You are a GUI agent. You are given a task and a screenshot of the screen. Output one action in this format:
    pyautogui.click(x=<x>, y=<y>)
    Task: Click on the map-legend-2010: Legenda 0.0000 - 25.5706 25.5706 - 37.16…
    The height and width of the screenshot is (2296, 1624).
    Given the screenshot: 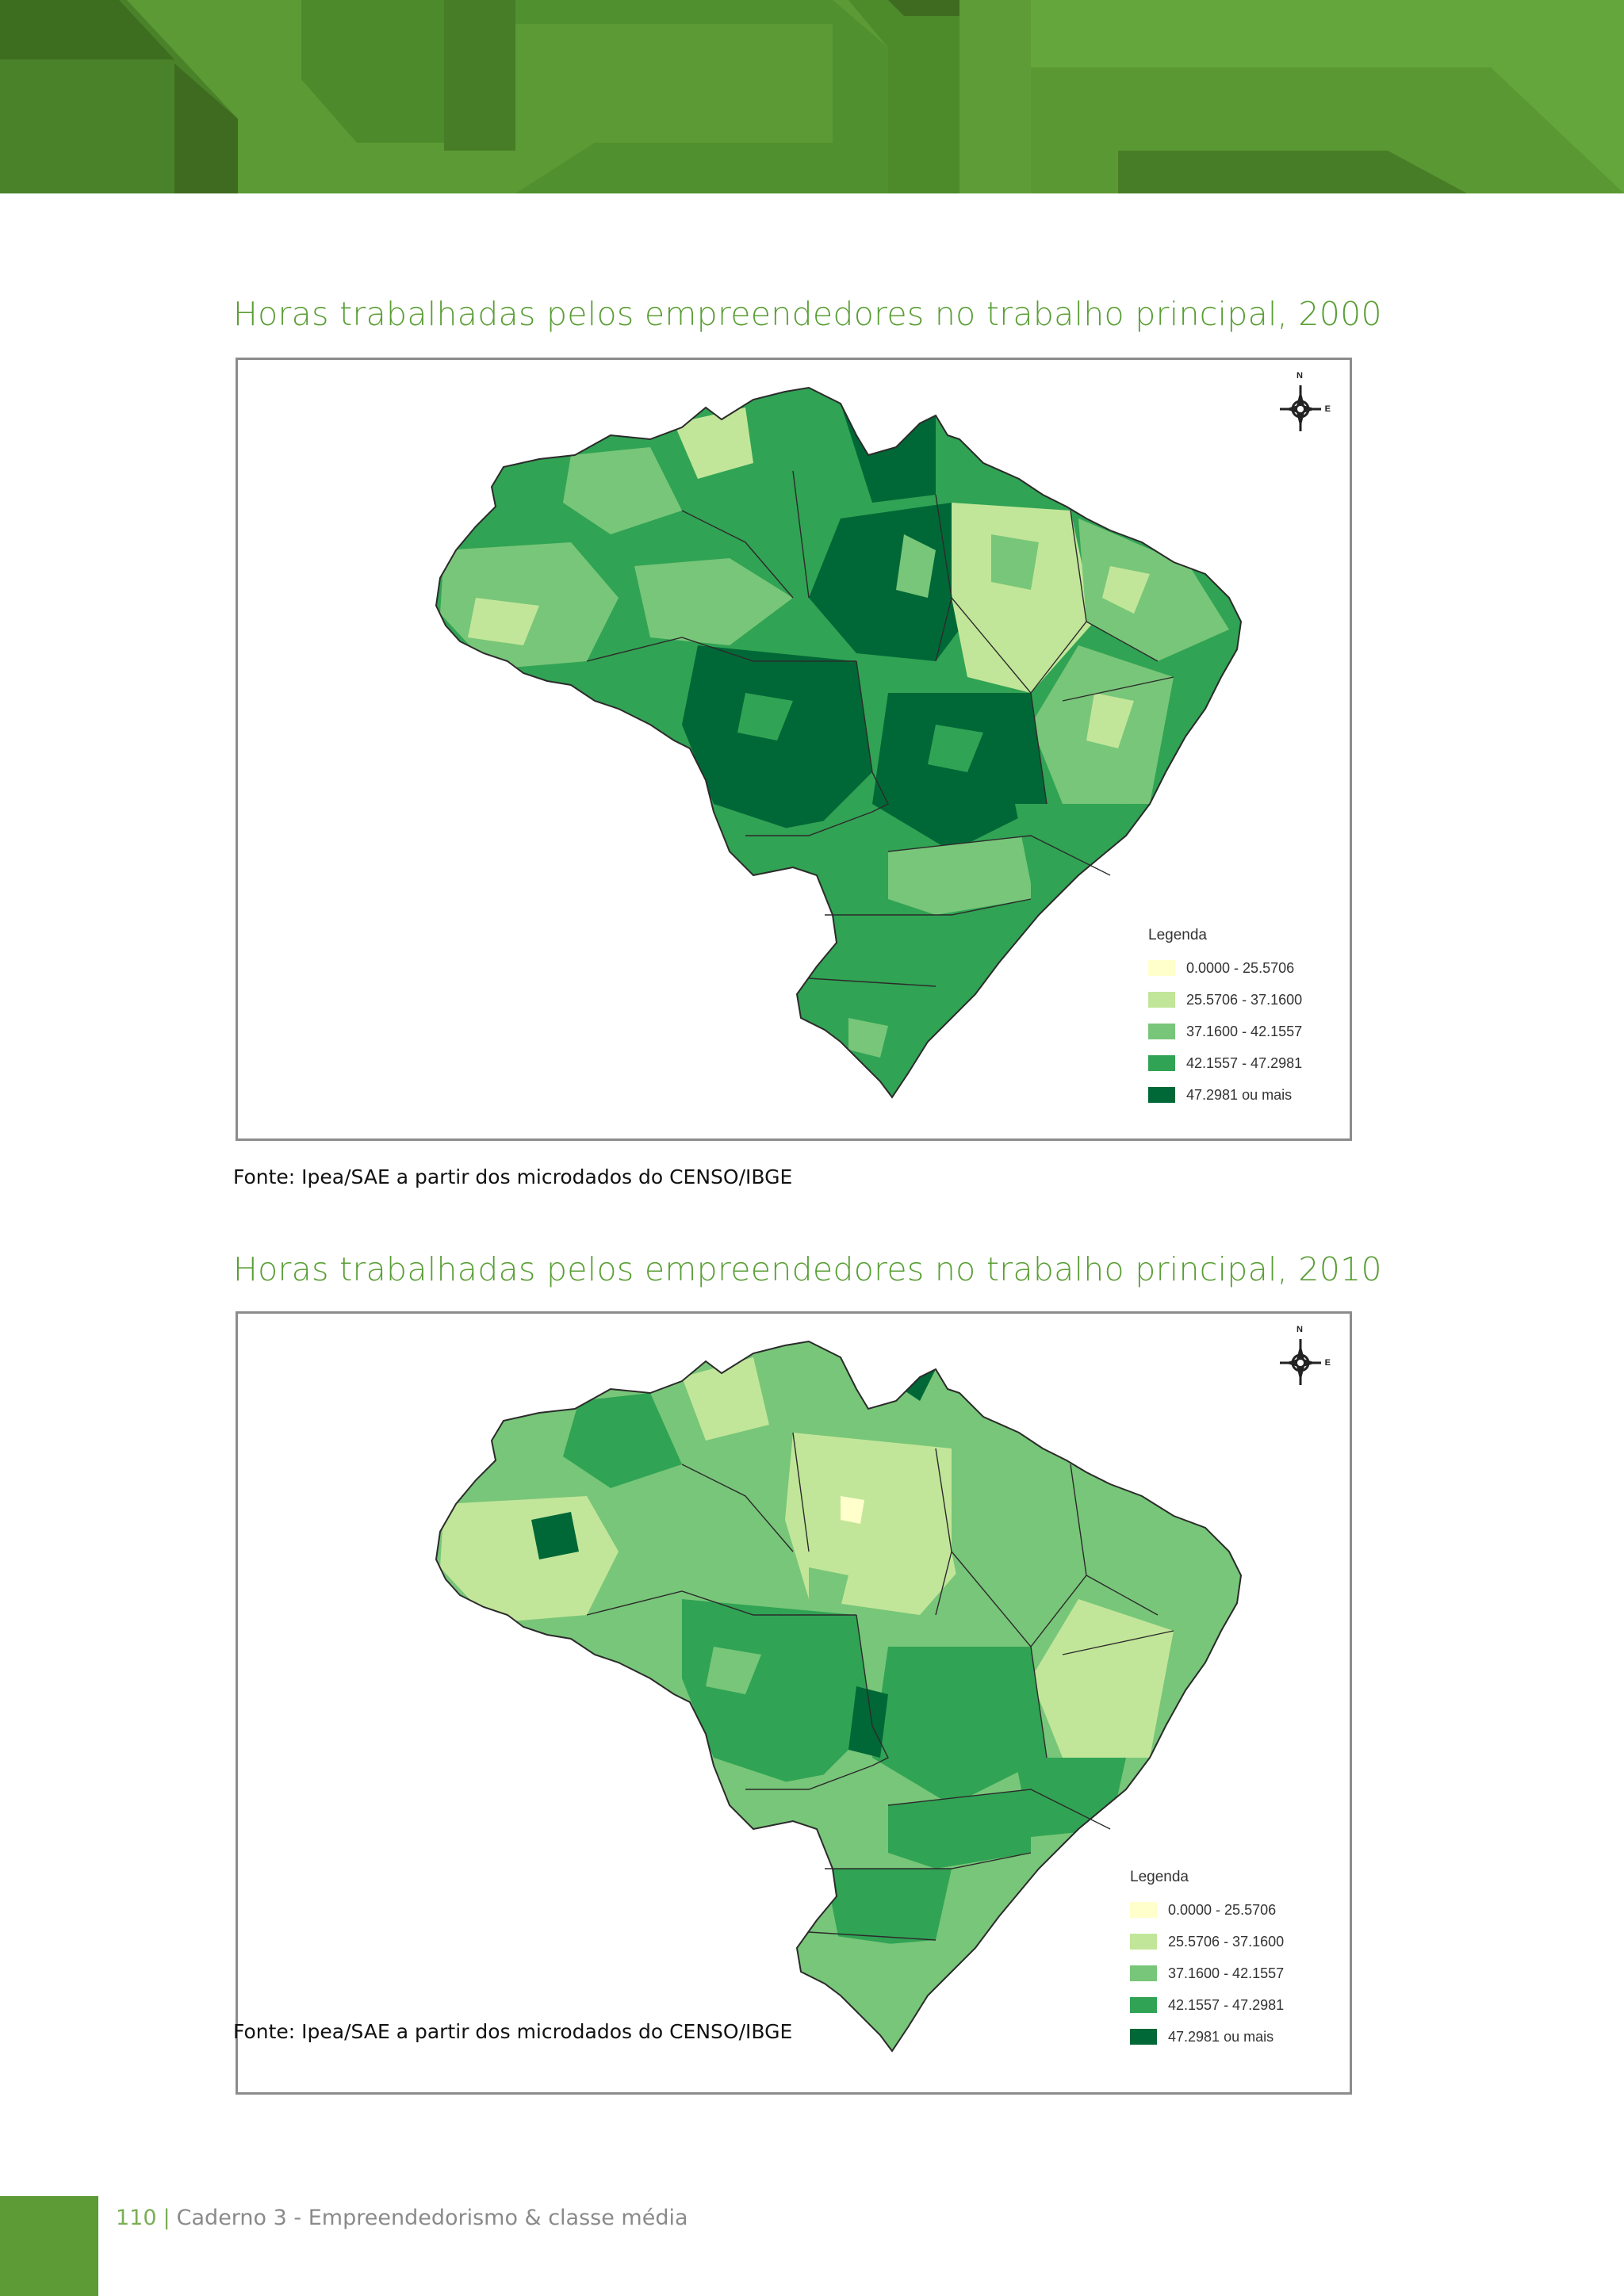 What is the action you would take?
    pyautogui.click(x=1233, y=1961)
    